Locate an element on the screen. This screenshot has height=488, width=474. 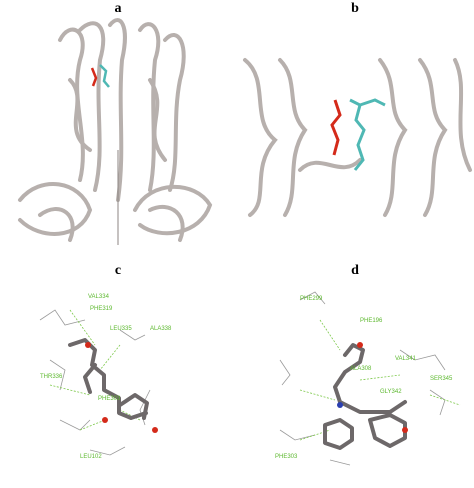
residue-label: VAL341 is located at coordinates (406, 359).